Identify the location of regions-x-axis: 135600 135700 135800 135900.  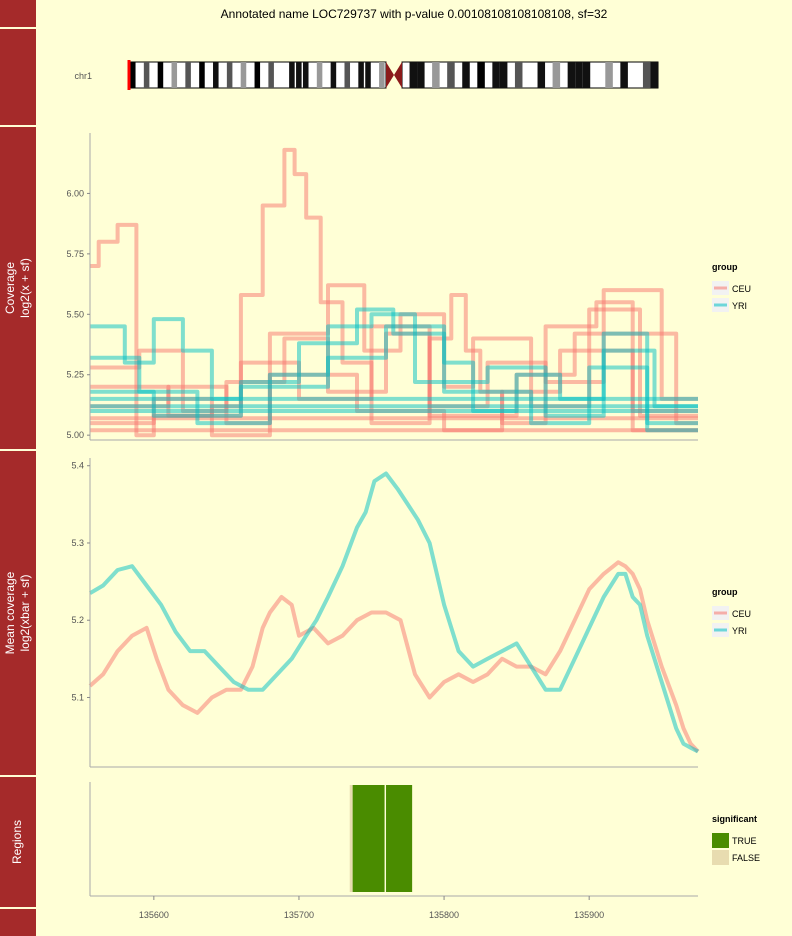
(393, 851).